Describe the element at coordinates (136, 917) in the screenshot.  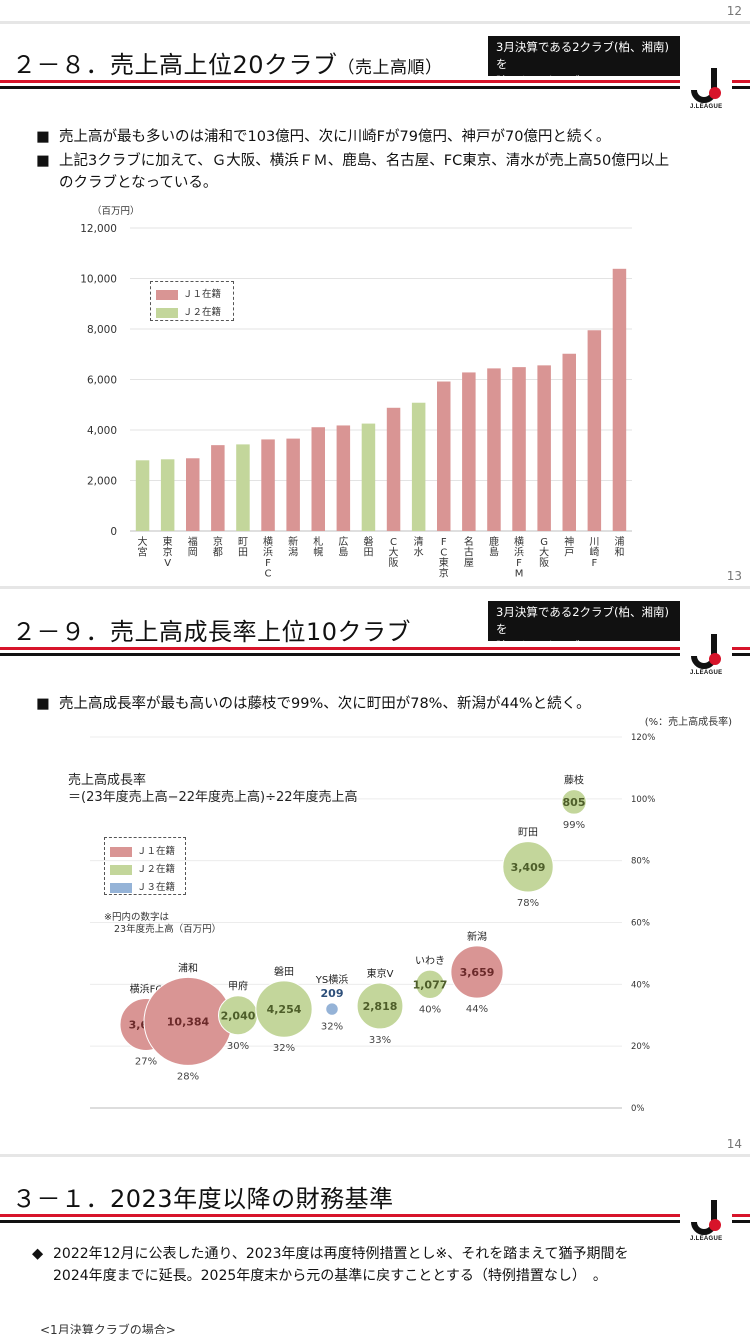
I see `note-line: ※円内の数字は` at that location.